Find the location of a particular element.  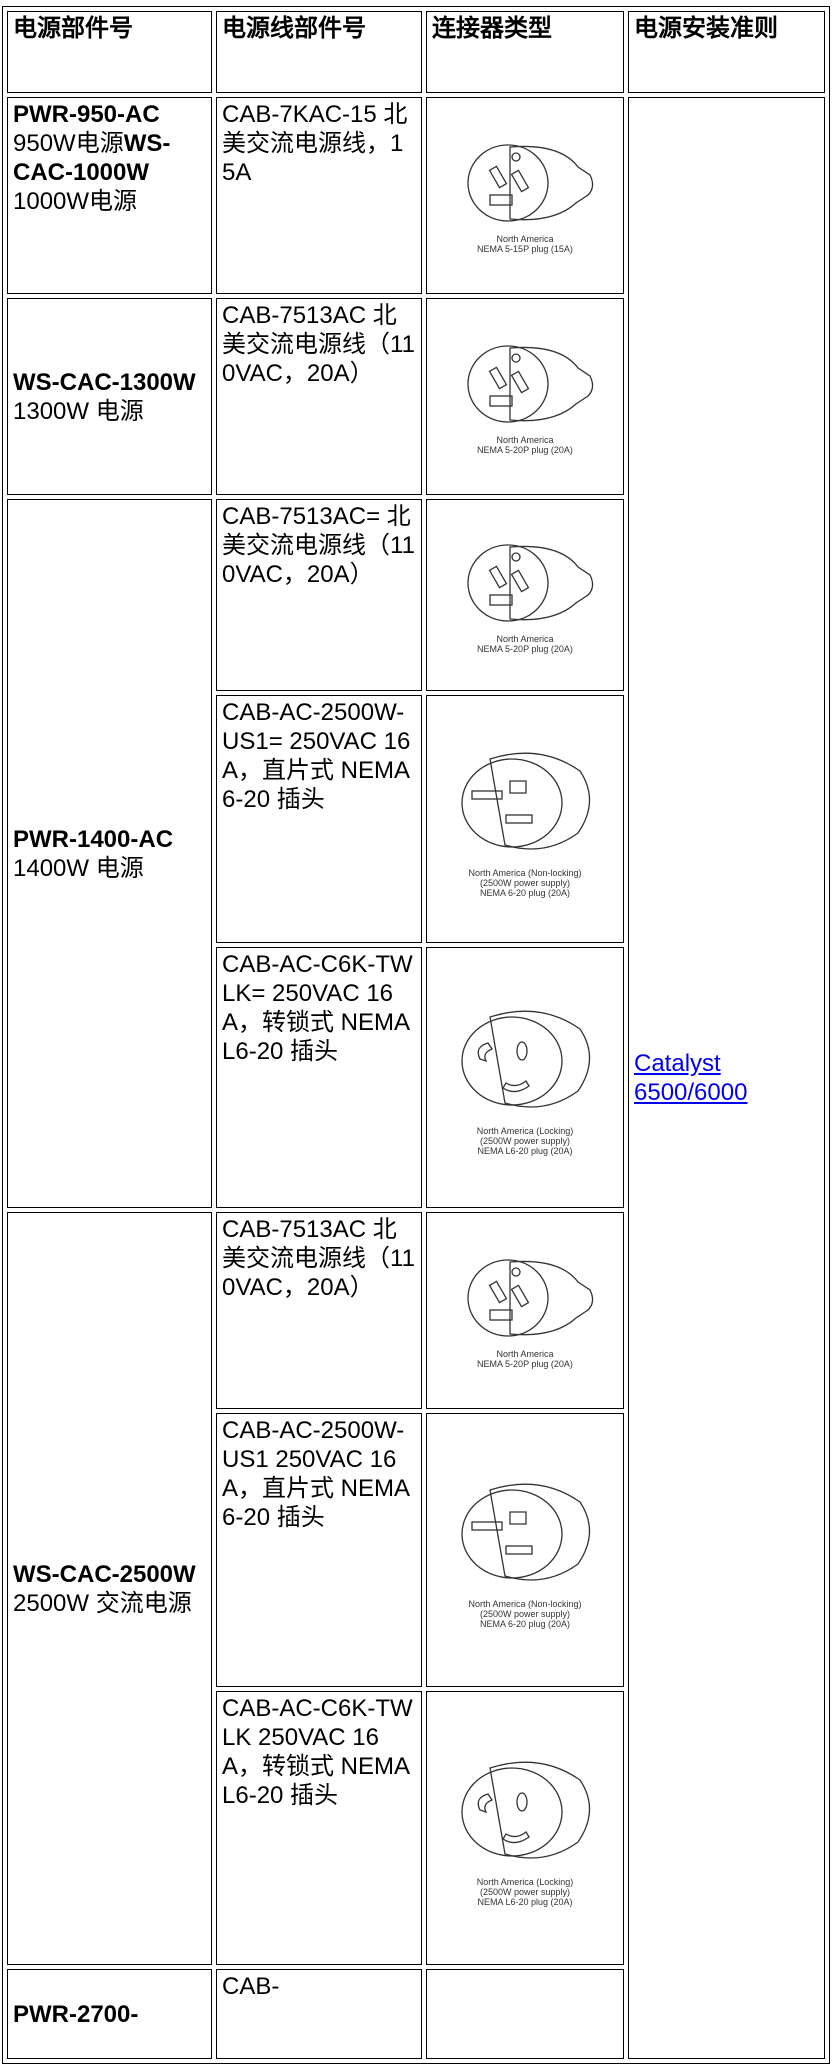

header-row: 电源部件号 电源线部件号 连接器类型 电源安装准则 is located at coordinates (416, 52).